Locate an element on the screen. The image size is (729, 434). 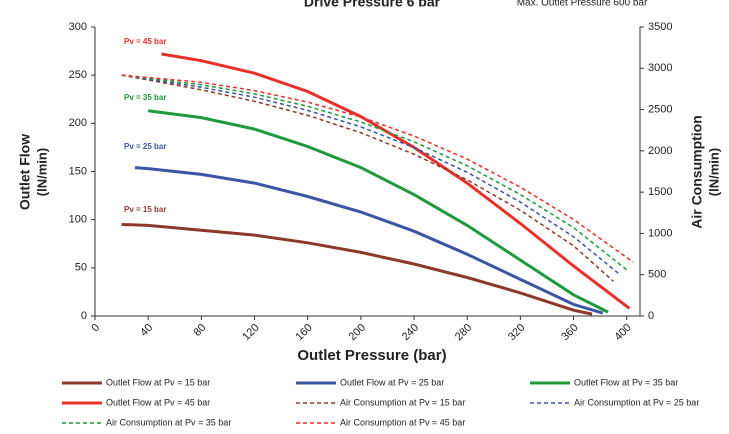
x-tick-label: 160 is located at coordinates (303, 332).